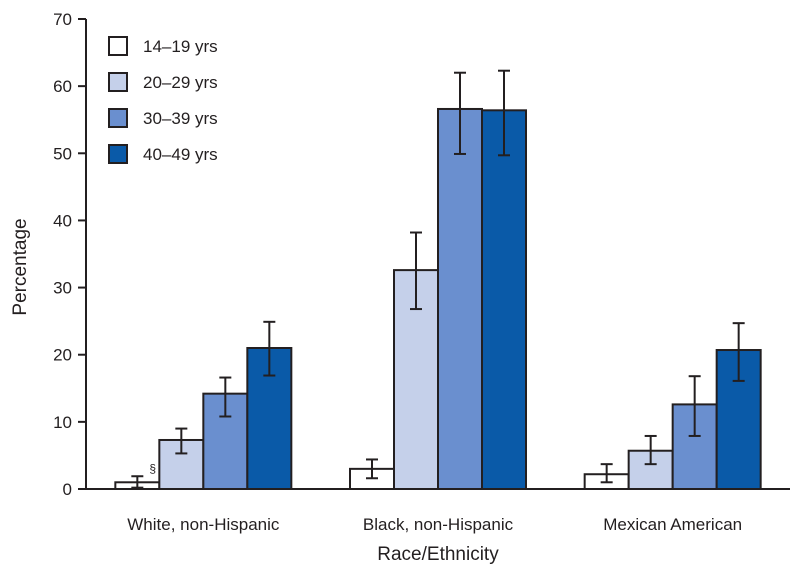  I want to click on y-tick-label-20: 20, so click(62, 355).